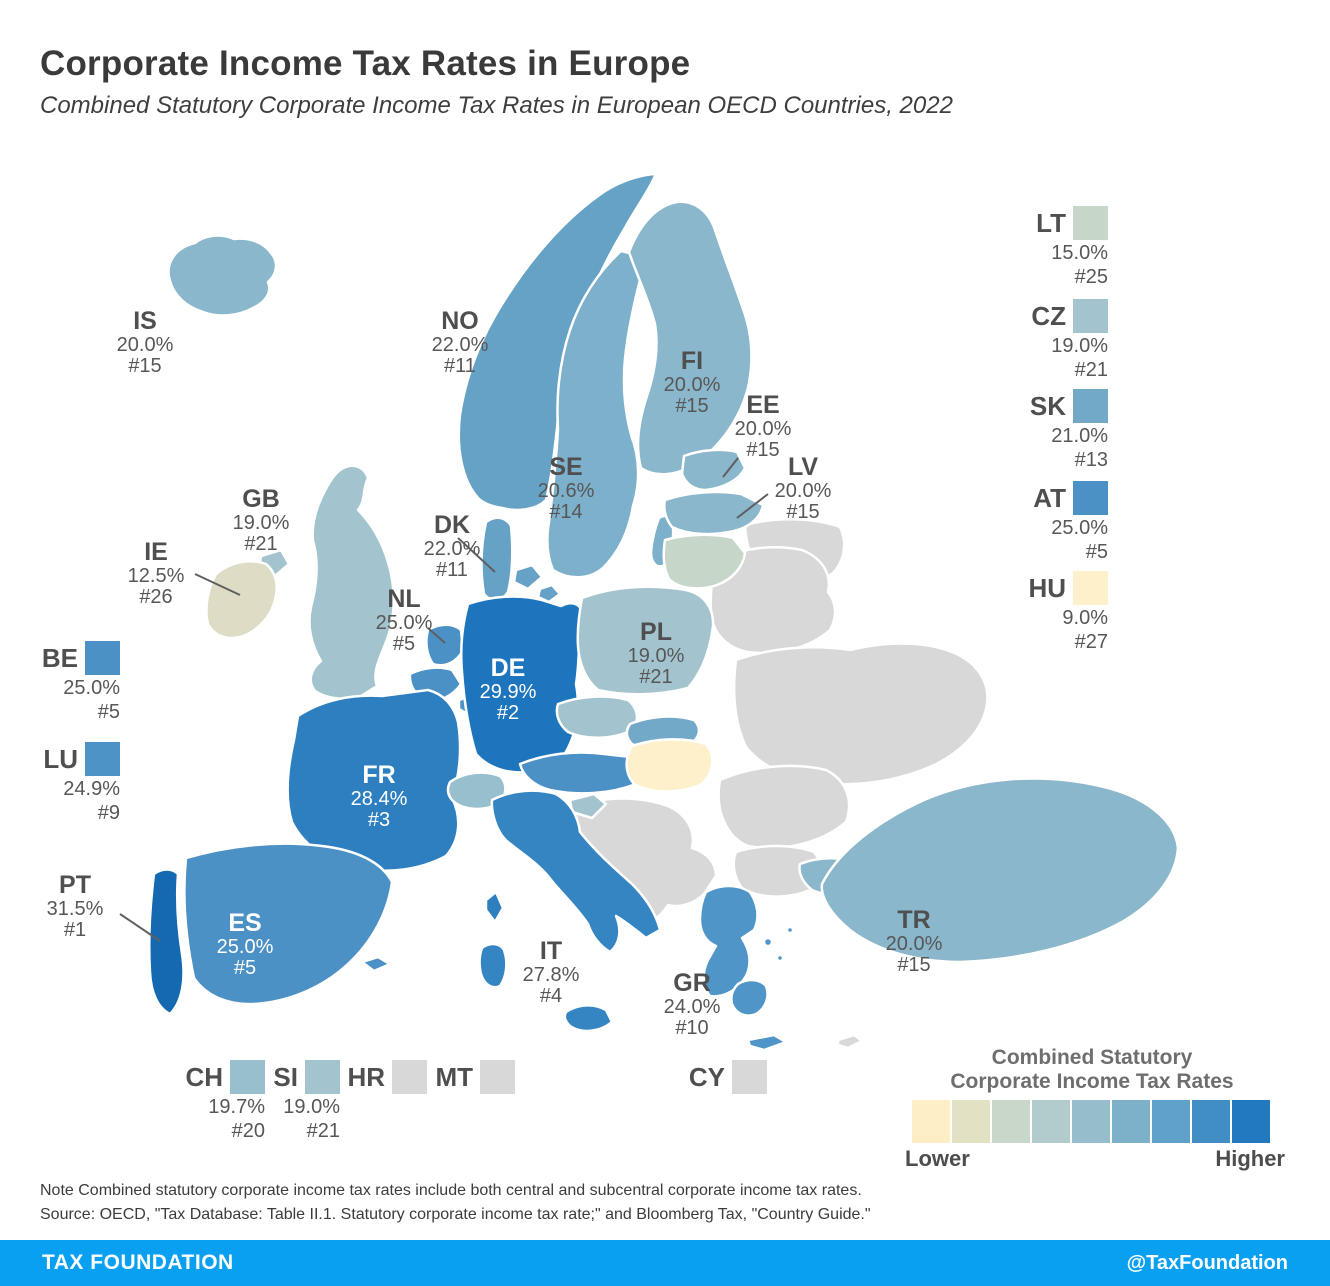 This screenshot has width=1330, height=1286. What do you see at coordinates (914, 920) in the screenshot?
I see `country-code: TR` at bounding box center [914, 920].